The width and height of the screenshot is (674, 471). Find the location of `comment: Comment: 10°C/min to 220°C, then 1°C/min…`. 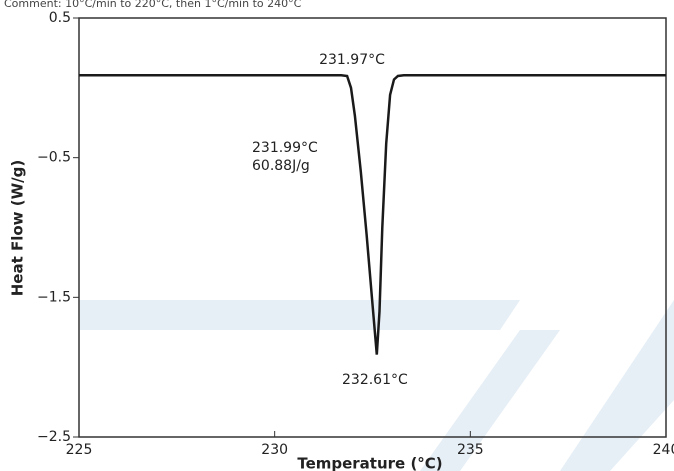

comment: Comment: 10°C/min to 220°C, then 1°C/min… is located at coordinates (153, 5).